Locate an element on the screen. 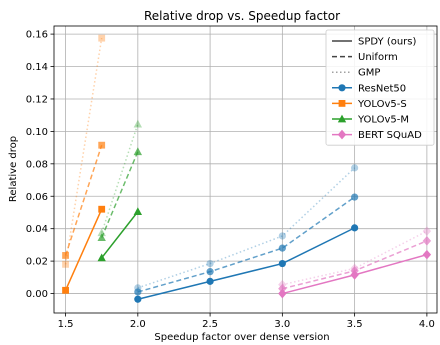  y-tick-label: 0.12 is located at coordinates (37, 99).